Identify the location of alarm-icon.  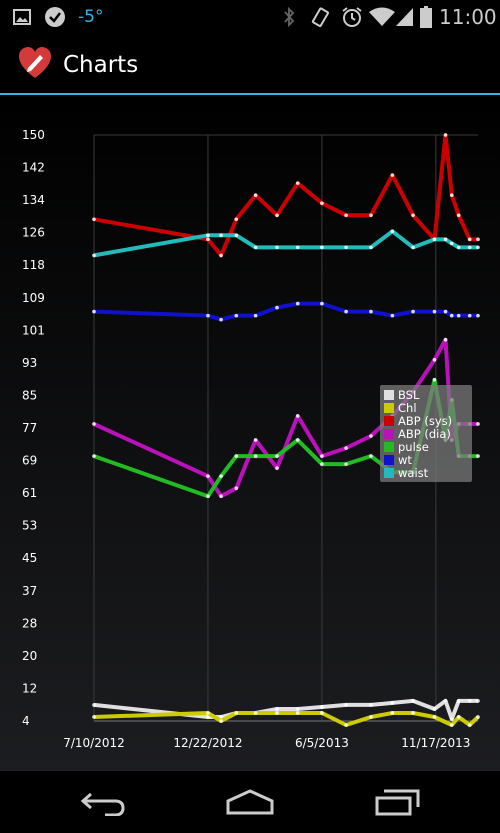
(352, 17).